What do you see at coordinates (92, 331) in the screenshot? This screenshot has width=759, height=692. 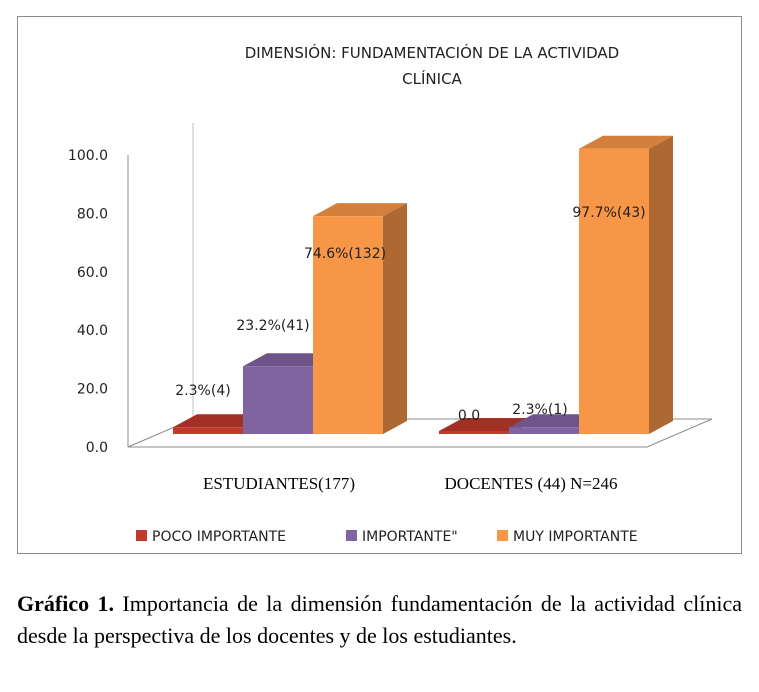 I see `y-tick-label: 40.0` at bounding box center [92, 331].